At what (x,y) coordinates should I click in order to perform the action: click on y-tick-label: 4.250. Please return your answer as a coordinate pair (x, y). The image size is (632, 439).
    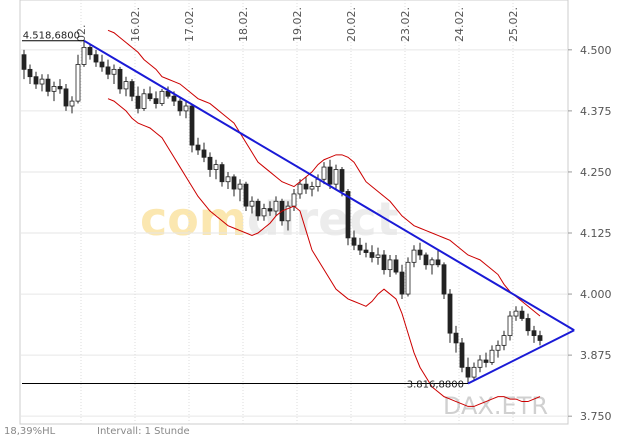
    Looking at the image, I should click on (596, 172).